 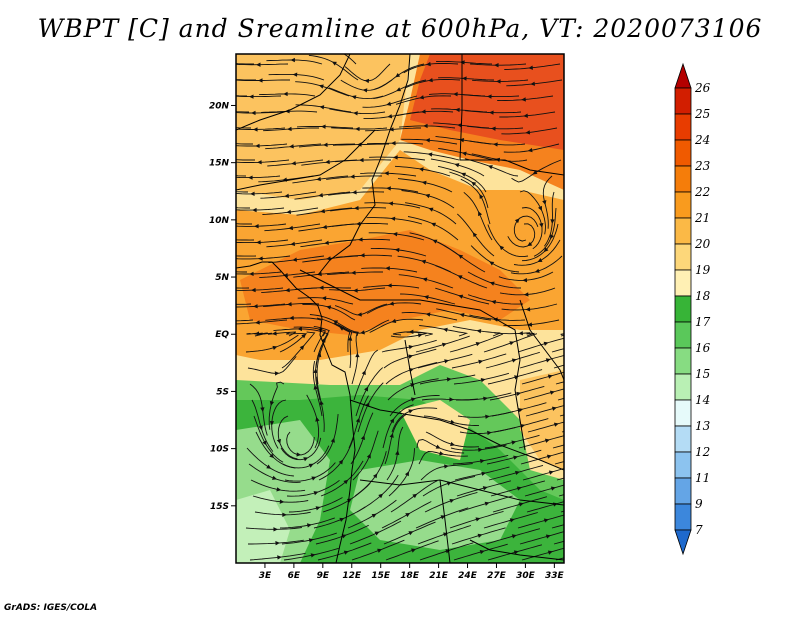 I want to click on border-meridian-line, so click(x=445, y=521).